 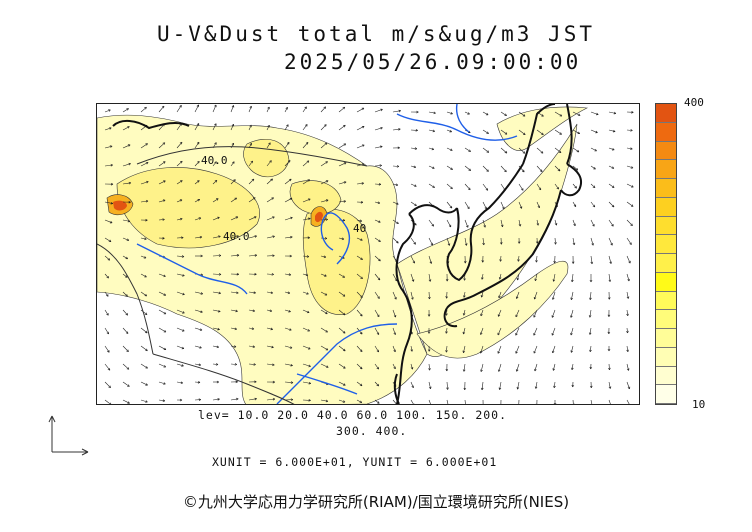 What do you see at coordinates (376, 502) in the screenshot?
I see `copyright-notice: ©九州大学応用力学研究所(RIAM)/国立環境研究所(NIES)` at bounding box center [376, 502].